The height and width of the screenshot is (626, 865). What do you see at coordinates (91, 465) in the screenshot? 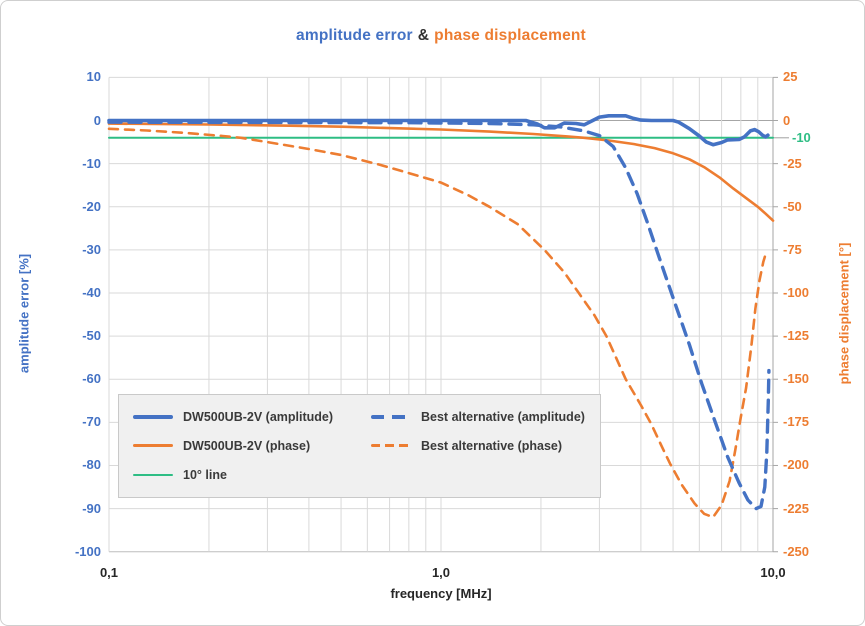
I see `y-left-tick-label: -80` at bounding box center [91, 465].